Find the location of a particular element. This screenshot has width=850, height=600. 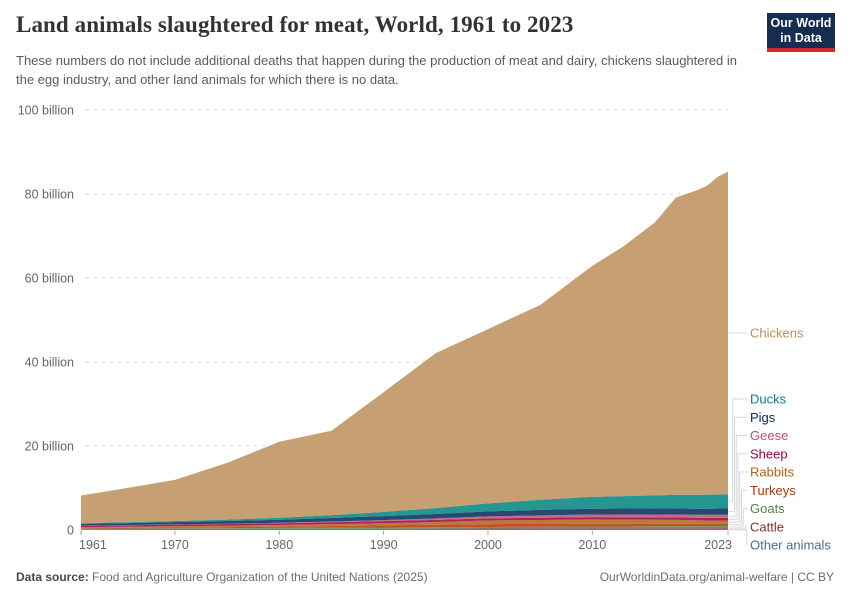

legend-label-rabbits: Rabbits is located at coordinates (772, 472).